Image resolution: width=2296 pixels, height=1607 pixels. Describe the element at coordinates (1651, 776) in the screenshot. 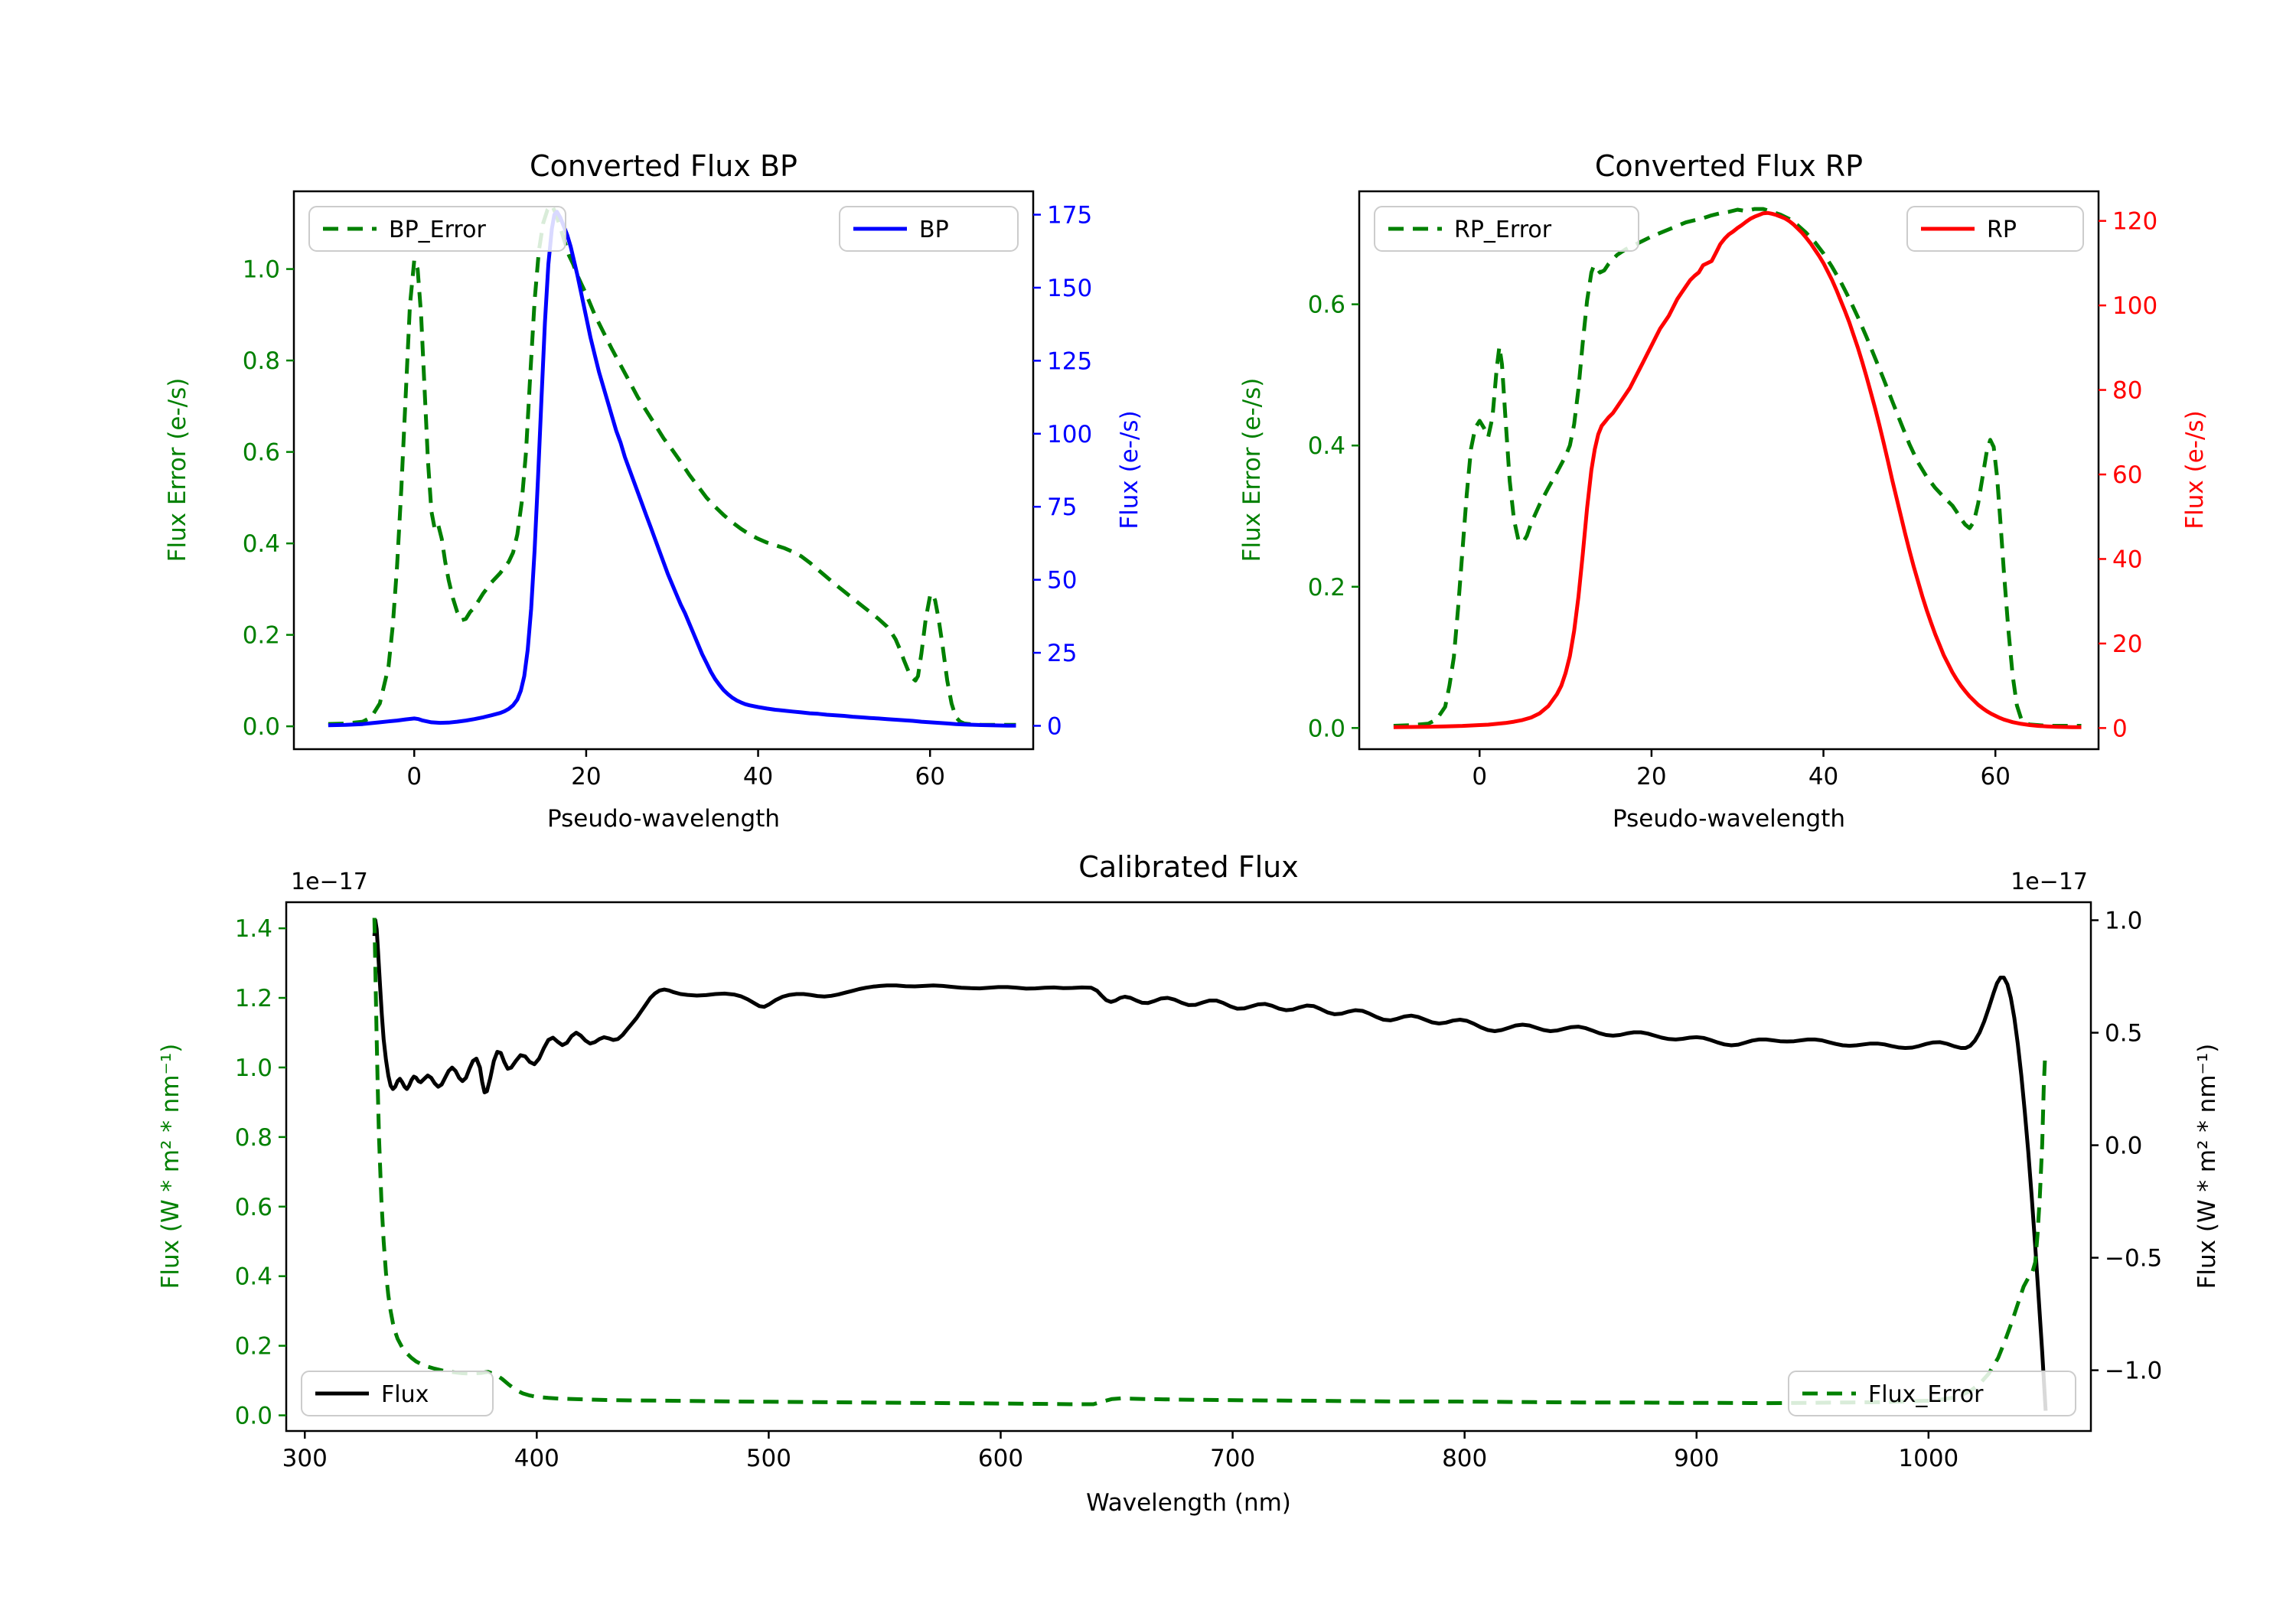

I see `tick-label-x-rp: 20` at that location.